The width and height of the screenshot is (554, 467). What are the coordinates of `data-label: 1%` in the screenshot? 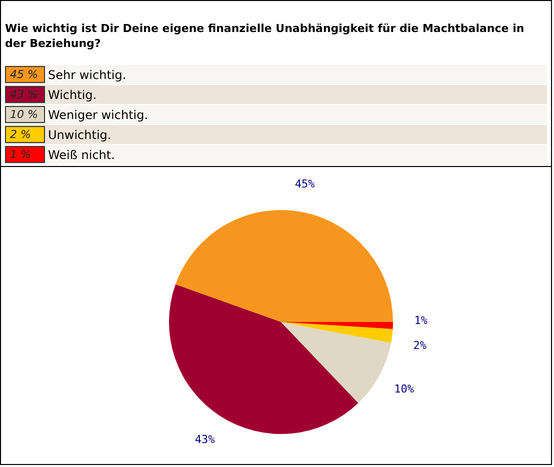 It's located at (421, 320).